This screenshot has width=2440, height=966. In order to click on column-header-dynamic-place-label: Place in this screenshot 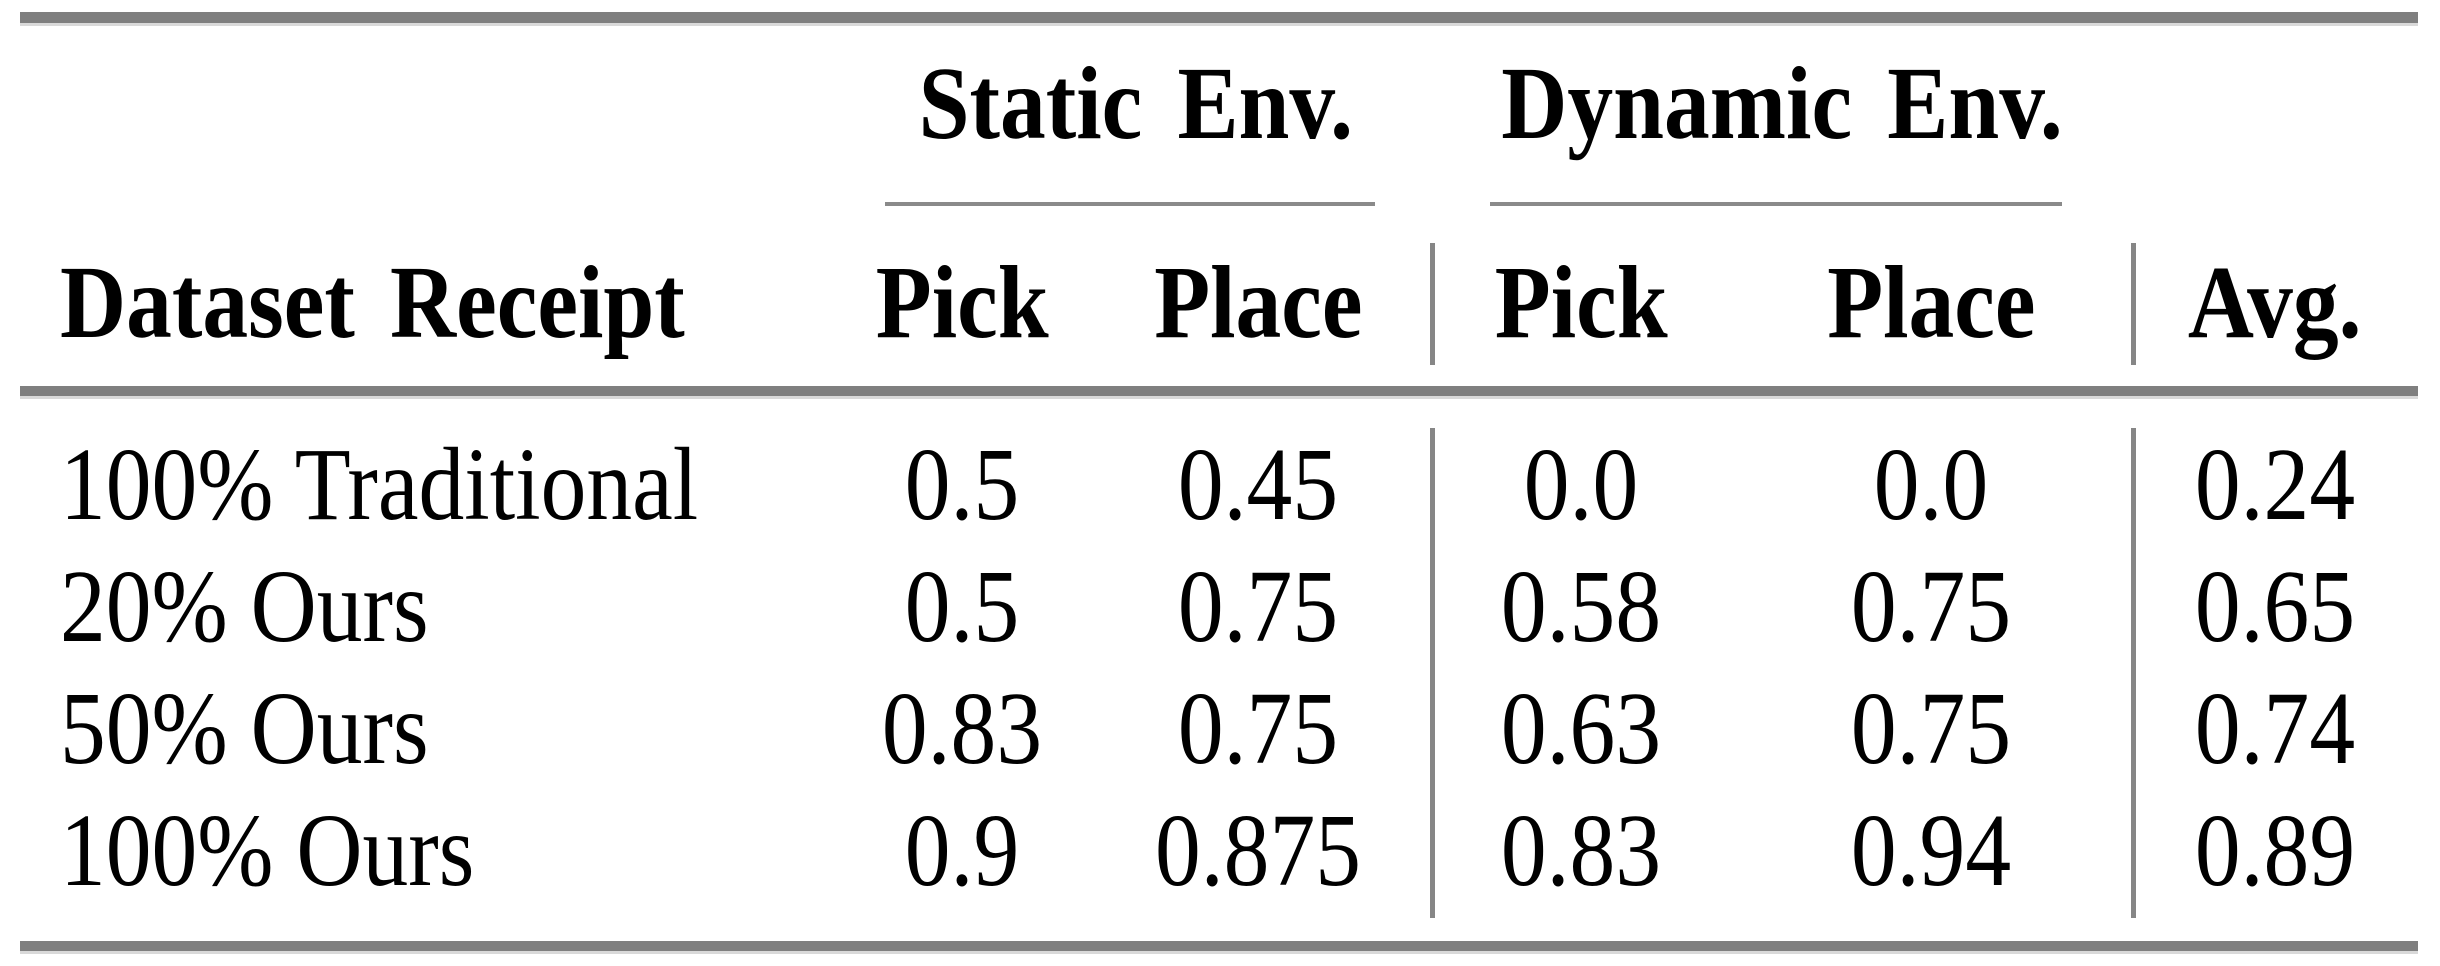, I will do `click(1931, 302)`.